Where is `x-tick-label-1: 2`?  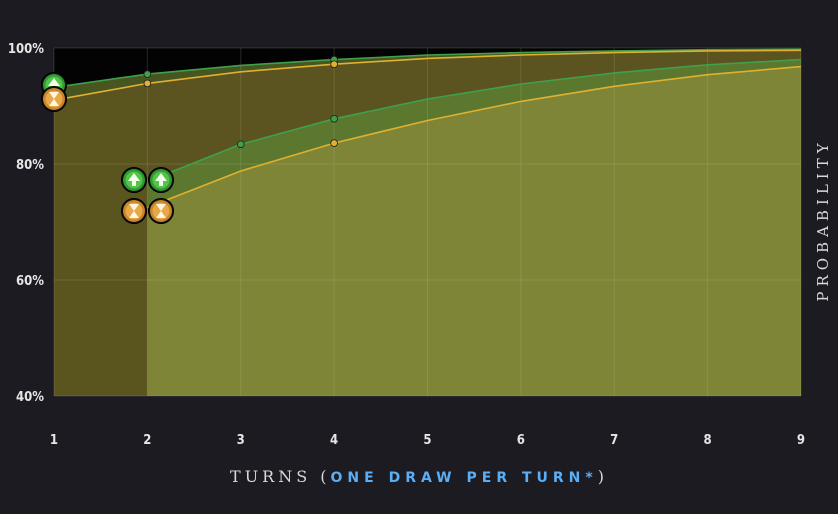 x-tick-label-1: 2 is located at coordinates (147, 440).